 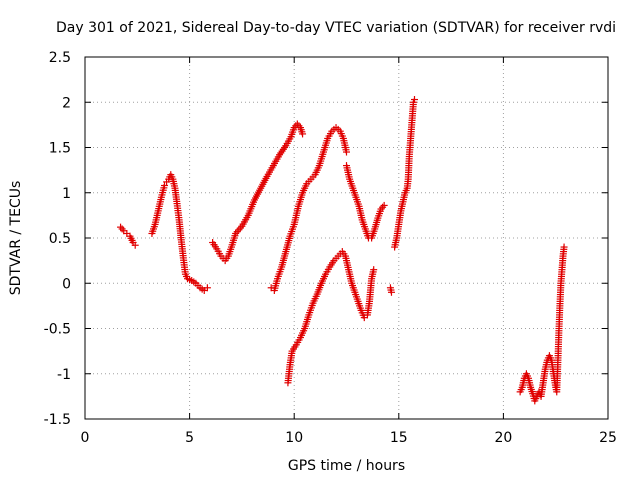 What do you see at coordinates (60, 58) in the screenshot?
I see `y-tick-label: 2.5` at bounding box center [60, 58].